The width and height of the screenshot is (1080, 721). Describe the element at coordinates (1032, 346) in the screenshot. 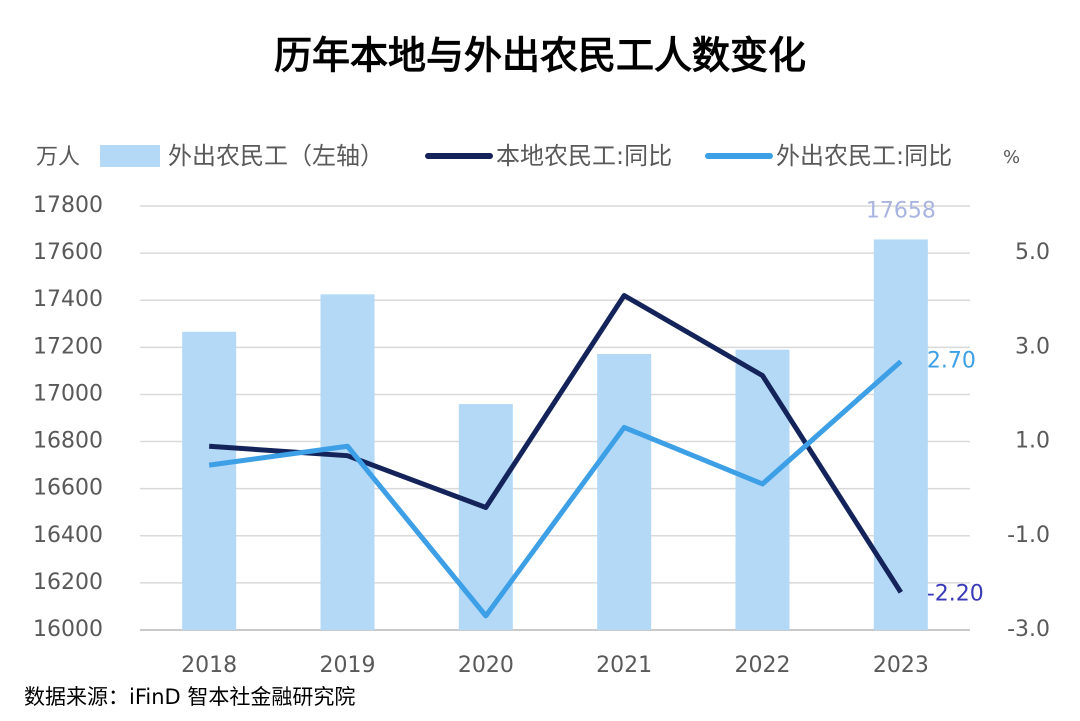

I see `y2-tick-label: 3.0` at that location.